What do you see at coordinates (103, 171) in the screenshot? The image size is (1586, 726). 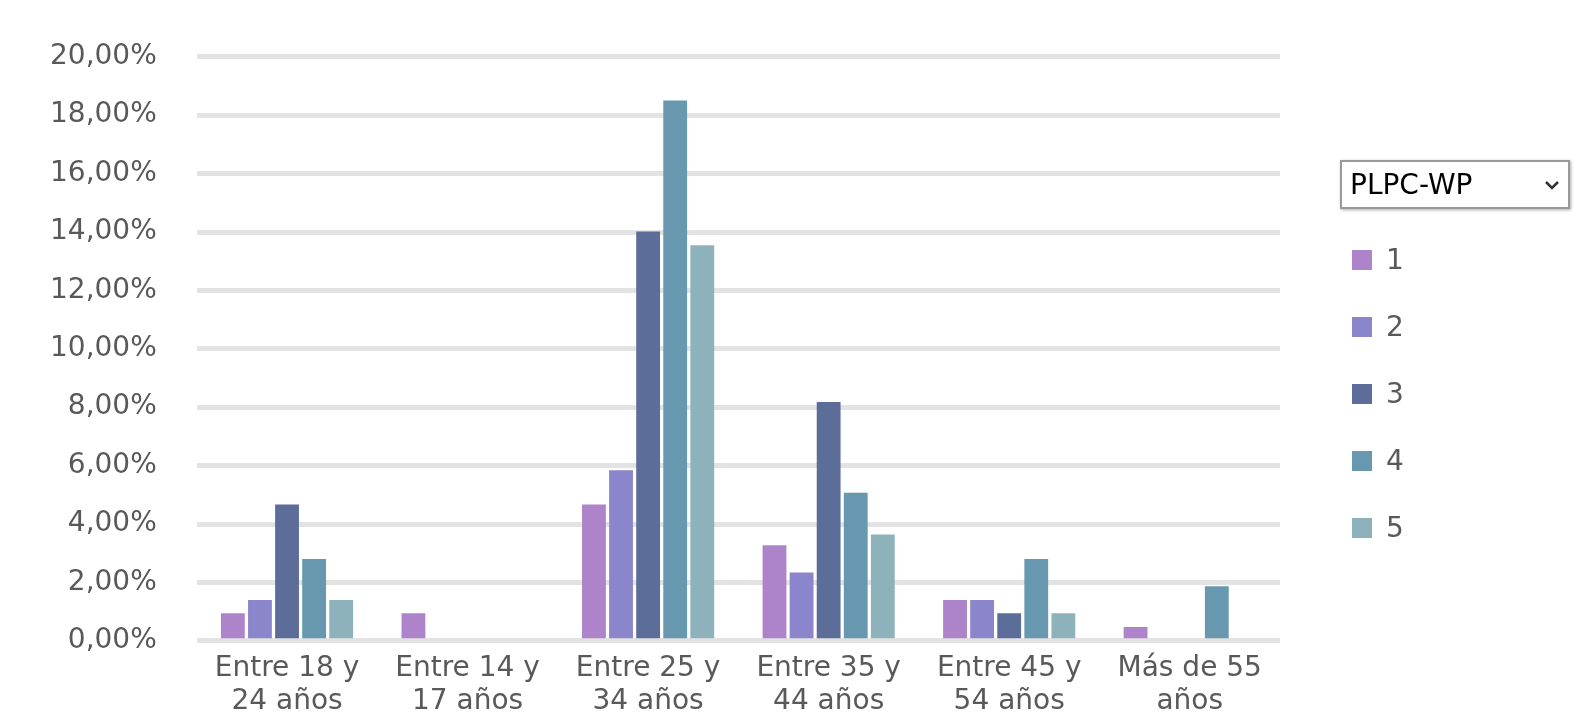 I see `y-tick-label: 16,00%` at bounding box center [103, 171].